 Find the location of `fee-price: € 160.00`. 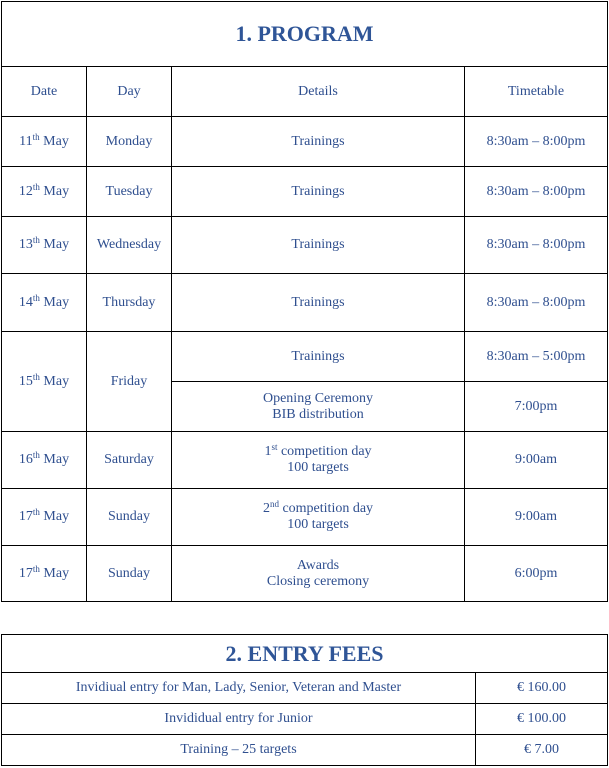

fee-price: € 160.00 is located at coordinates (541, 688).